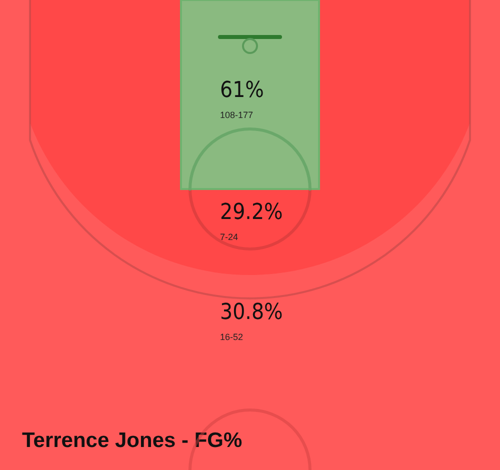 The width and height of the screenshot is (500, 470). Describe the element at coordinates (251, 212) in the screenshot. I see `data-label: 29.2%` at that location.